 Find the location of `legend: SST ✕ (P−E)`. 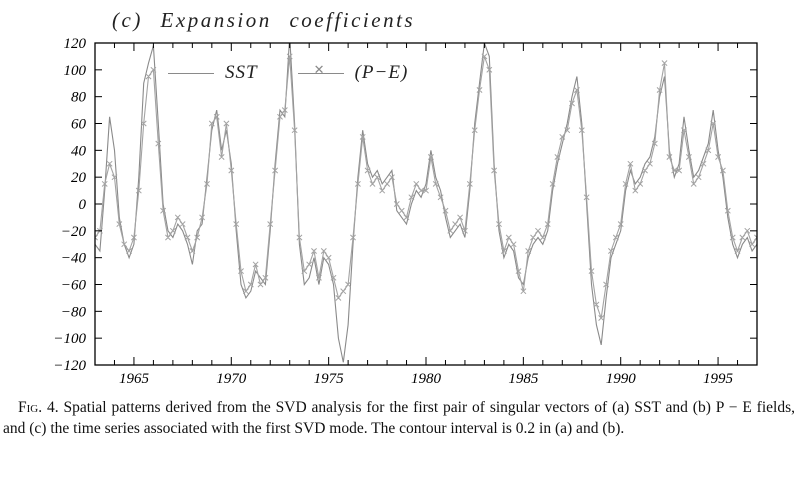

legend: SST ✕ (P−E) is located at coordinates (288, 73).